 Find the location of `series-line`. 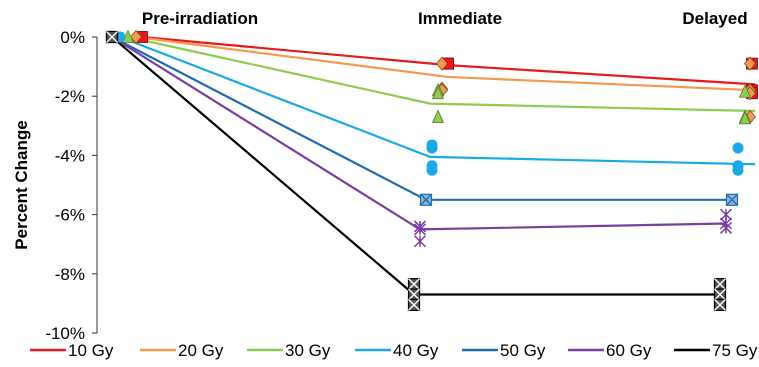

series-line is located at coordinates (445, 63).